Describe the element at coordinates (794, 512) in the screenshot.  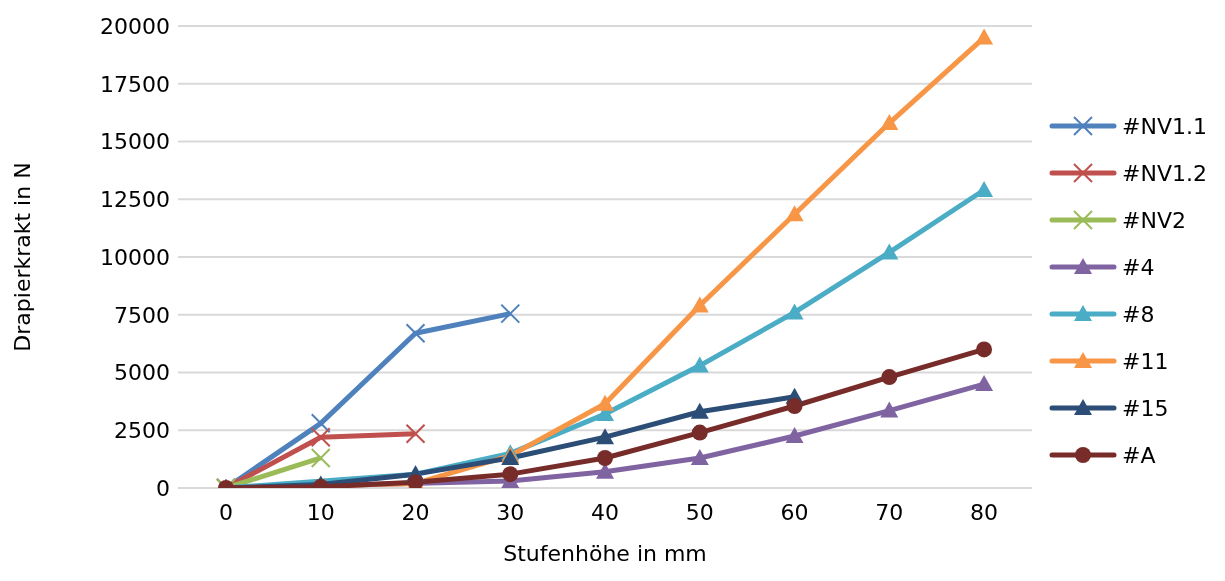
I see `x-tick-label: 60` at that location.